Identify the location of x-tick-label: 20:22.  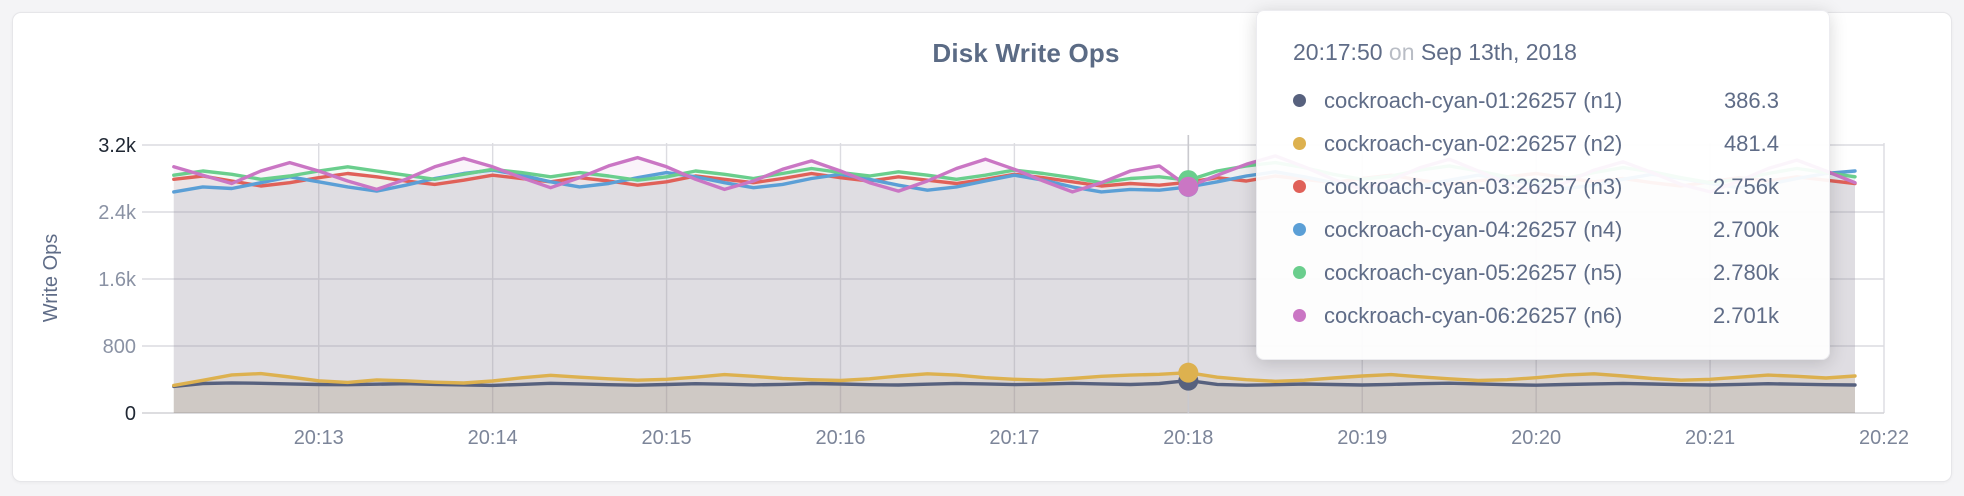
(1884, 438).